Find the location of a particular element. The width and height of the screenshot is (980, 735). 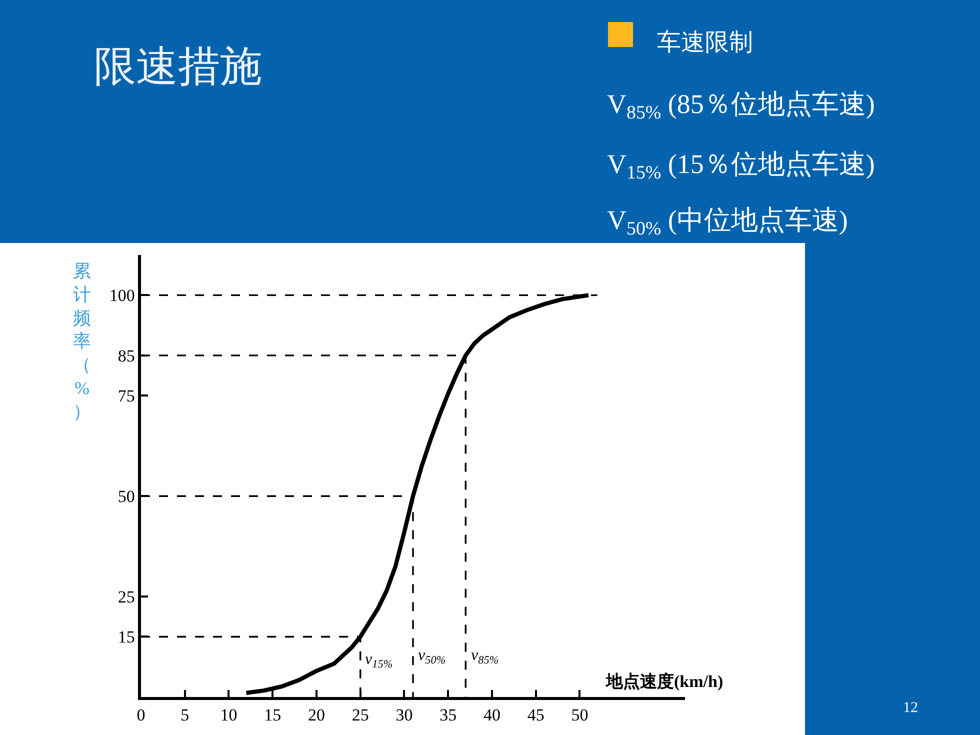

y-tick-label: 25 is located at coordinates (126, 597).